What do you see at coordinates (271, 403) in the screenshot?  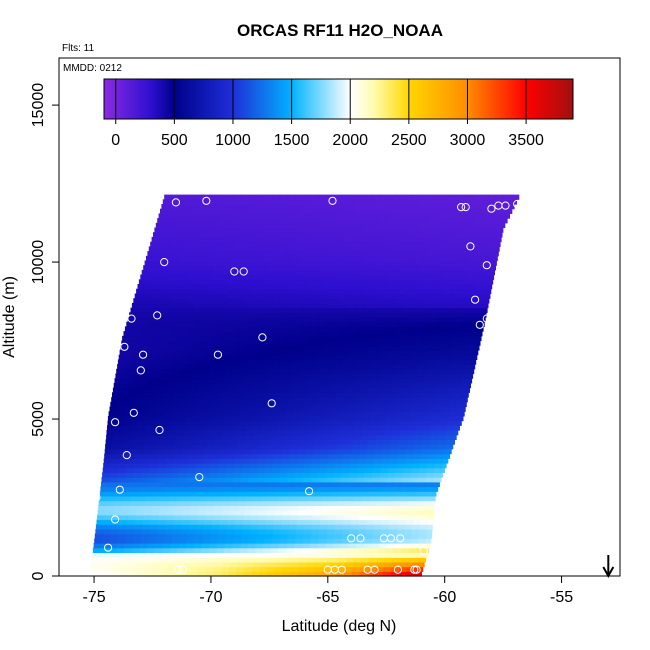 I see `flight-track-point` at bounding box center [271, 403].